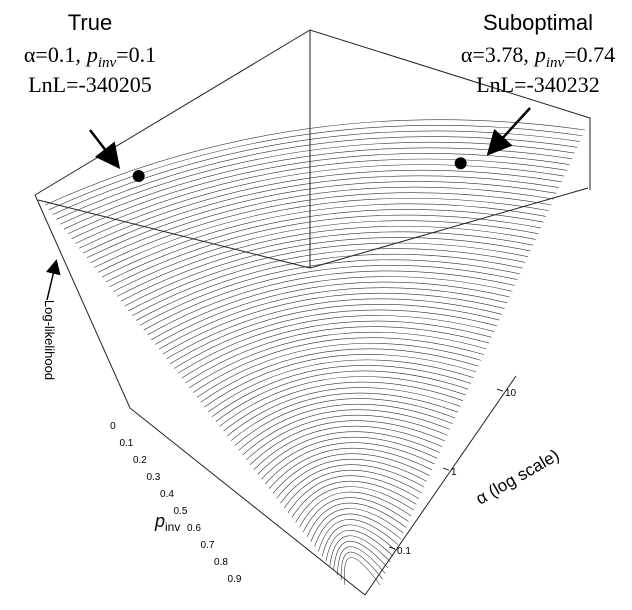  Describe the element at coordinates (518, 477) in the screenshot. I see `alpha-axis-label: α (log scale)` at that location.